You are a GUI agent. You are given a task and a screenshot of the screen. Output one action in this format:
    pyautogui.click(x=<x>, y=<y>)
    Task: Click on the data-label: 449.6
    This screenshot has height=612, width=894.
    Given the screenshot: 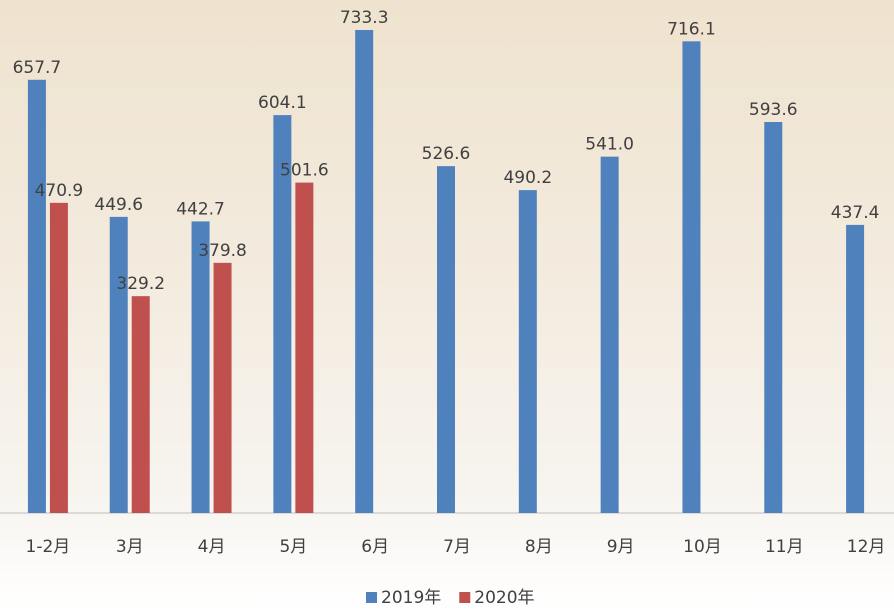 What is the action you would take?
    pyautogui.click(x=118, y=205)
    